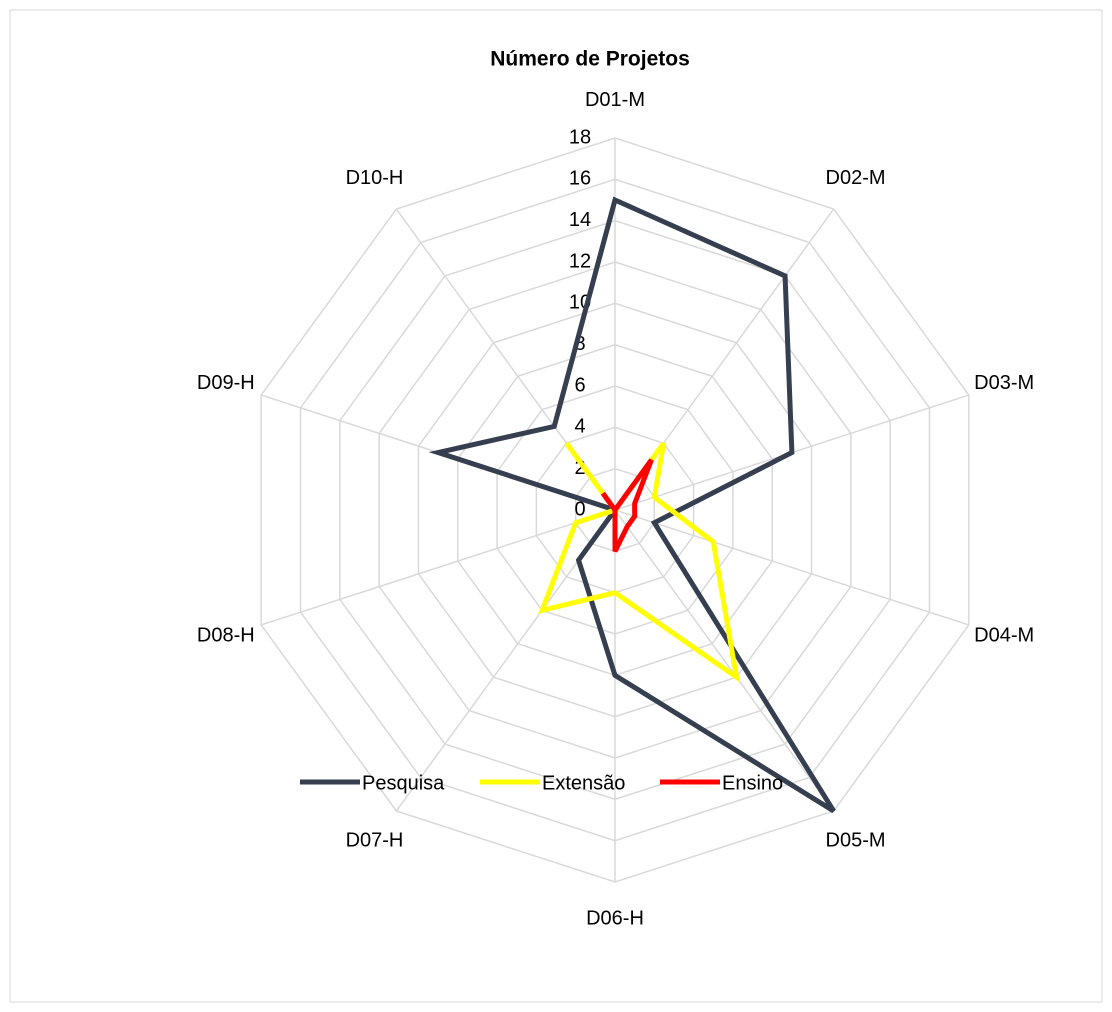 This screenshot has height=1012, width=1112. What do you see at coordinates (579, 509) in the screenshot?
I see `tick-label: 0` at bounding box center [579, 509].